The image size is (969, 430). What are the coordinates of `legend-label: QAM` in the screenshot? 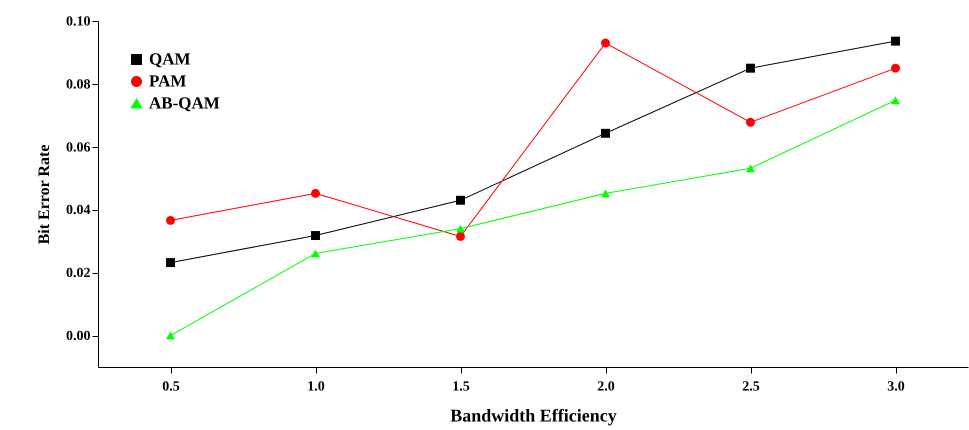 It's located at (170, 59).